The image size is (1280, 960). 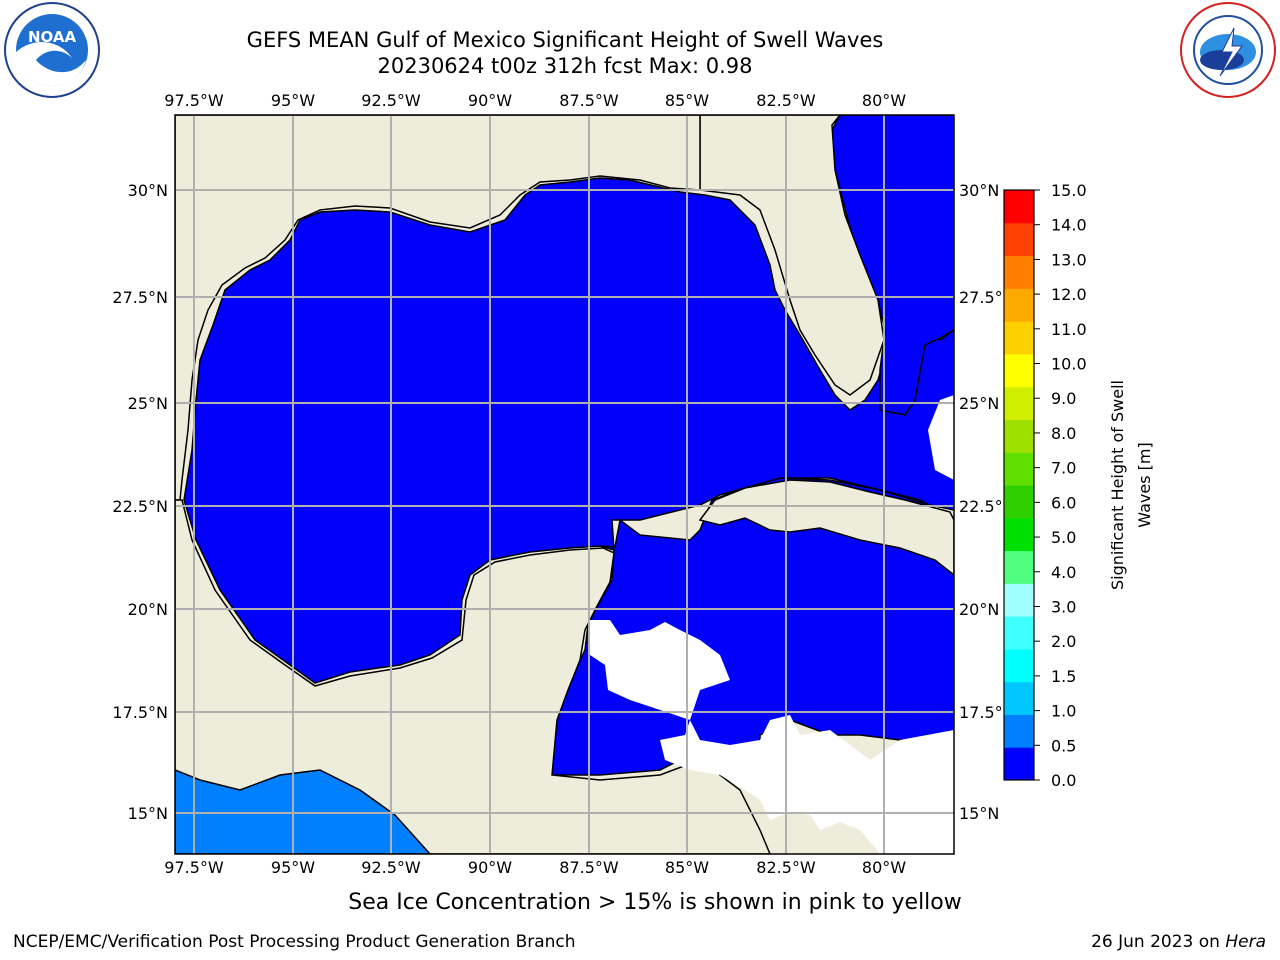 I want to click on colorbar-tick-label: 1.0, so click(x=1063, y=711).